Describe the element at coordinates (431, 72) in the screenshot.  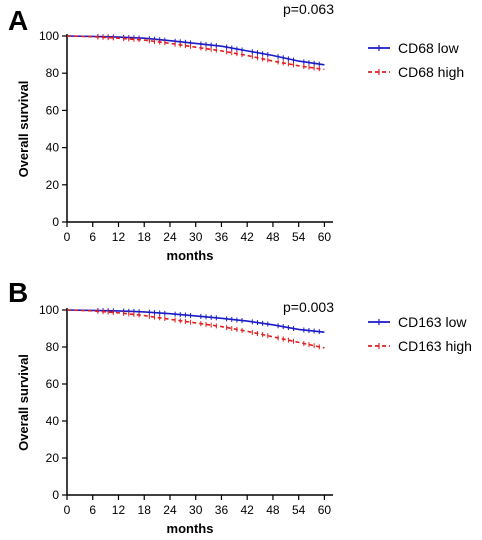
I see `legend-label-1: CD68 high` at that location.